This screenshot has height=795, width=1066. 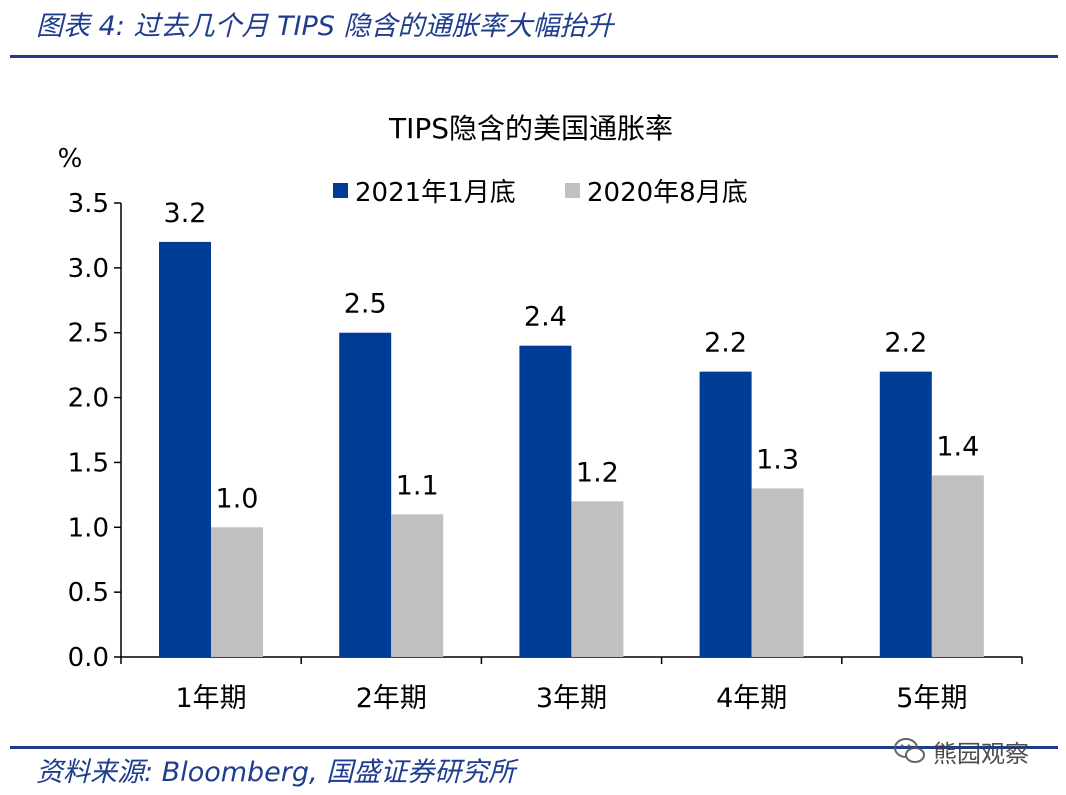 I want to click on x-category-label: 2年期, so click(x=391, y=698).